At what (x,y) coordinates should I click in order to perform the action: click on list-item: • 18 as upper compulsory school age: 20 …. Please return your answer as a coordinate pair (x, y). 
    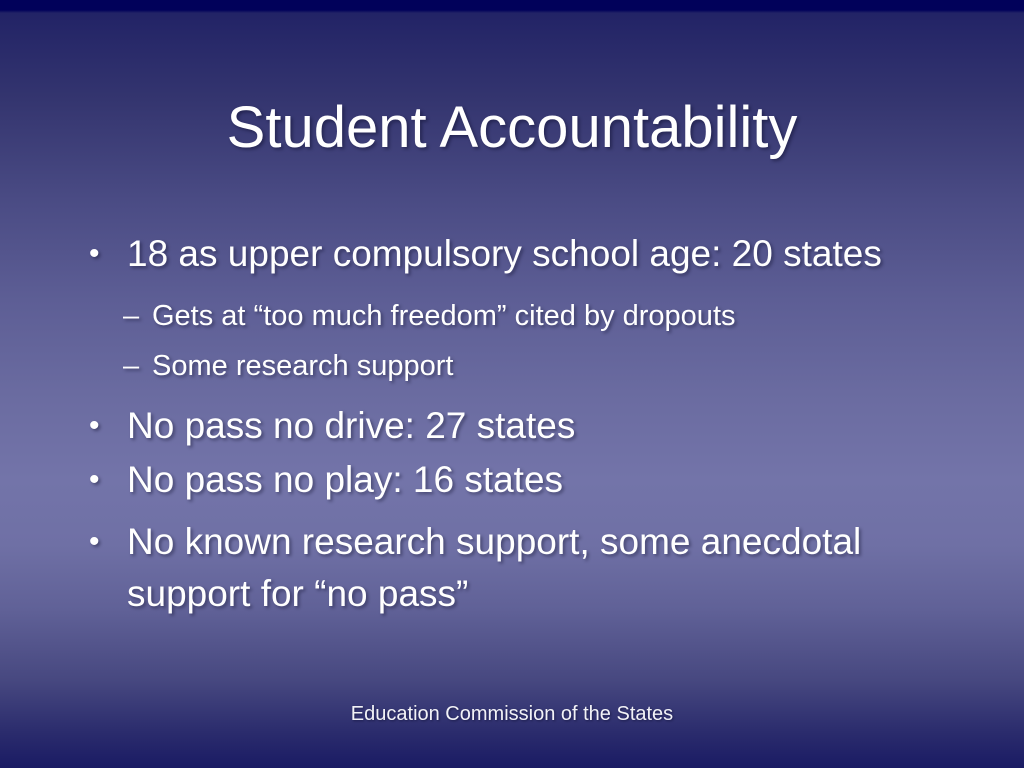
    Looking at the image, I should click on (532, 254).